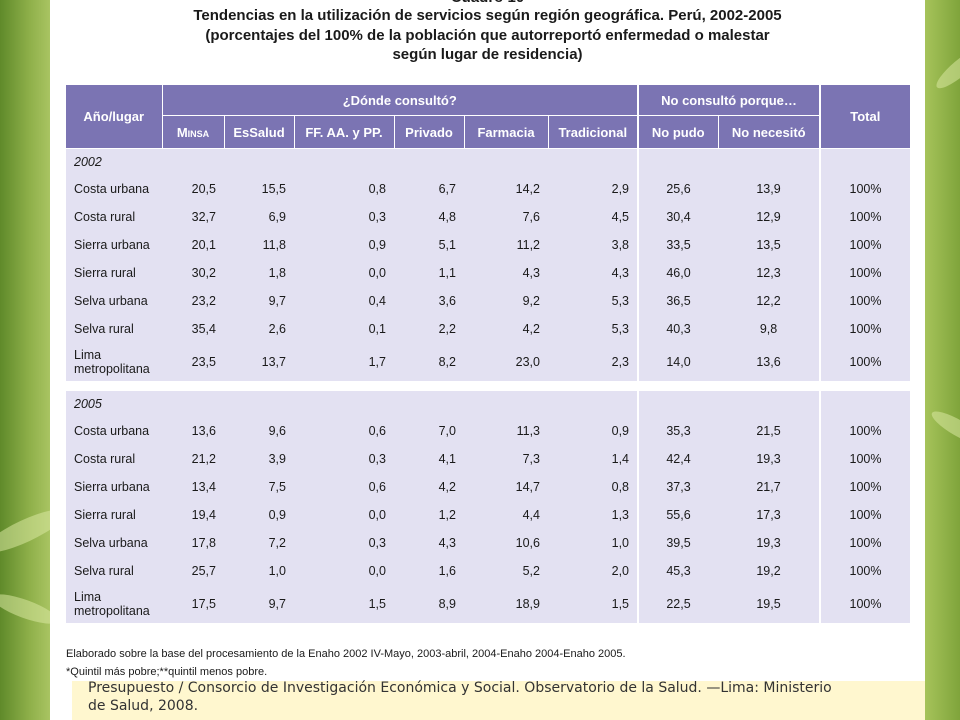  I want to click on table-cell: 4,8, so click(429, 217).